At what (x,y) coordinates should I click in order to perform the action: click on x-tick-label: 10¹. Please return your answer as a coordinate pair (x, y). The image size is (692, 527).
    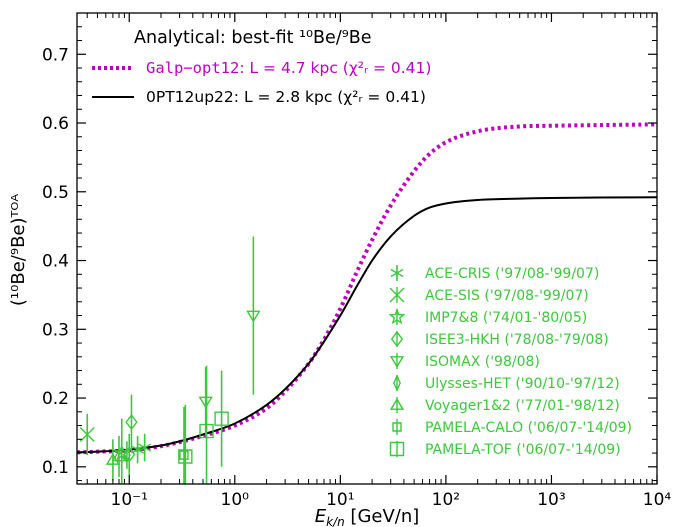
    Looking at the image, I should click on (340, 500).